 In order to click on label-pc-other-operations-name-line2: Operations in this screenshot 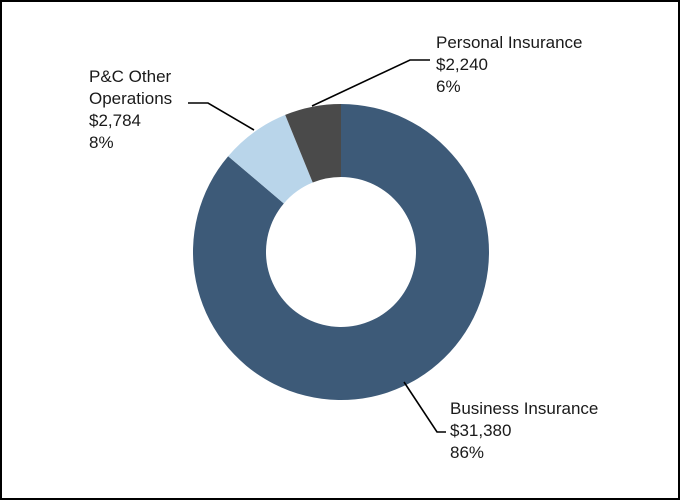, I will do `click(130, 98)`.